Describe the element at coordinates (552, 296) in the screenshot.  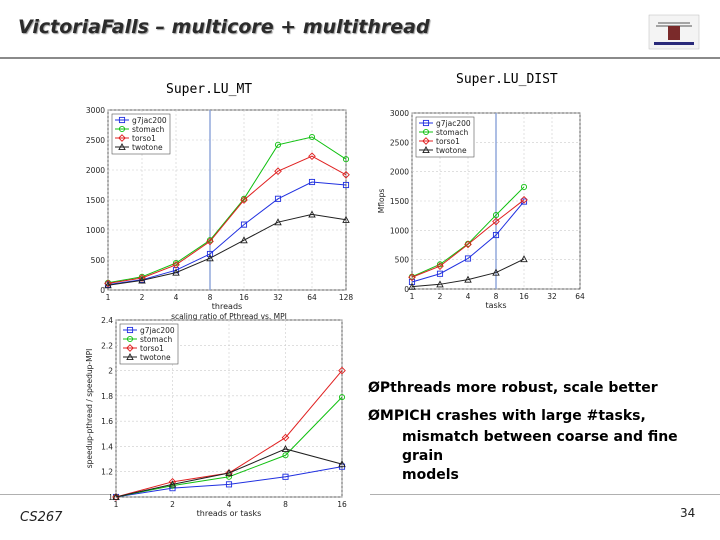
I see `x-tick-label: 32` at that location.